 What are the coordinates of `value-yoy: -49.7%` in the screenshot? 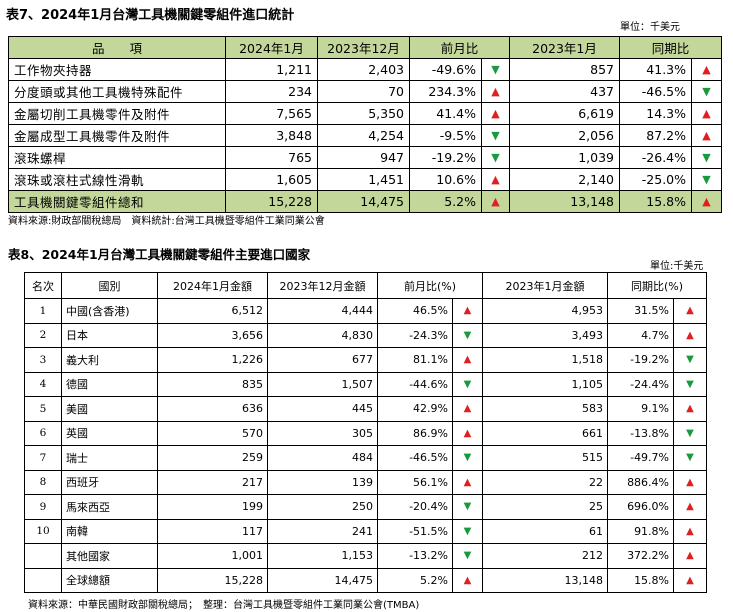 It's located at (641, 458).